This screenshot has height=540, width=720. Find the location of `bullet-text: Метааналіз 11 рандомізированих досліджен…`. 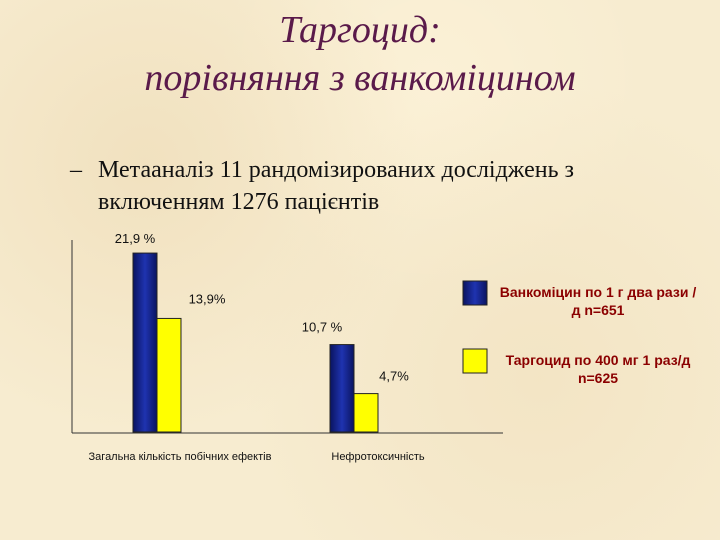

bullet-text: Метааналіз 11 рандомізированих досліджен… is located at coordinates (336, 186).